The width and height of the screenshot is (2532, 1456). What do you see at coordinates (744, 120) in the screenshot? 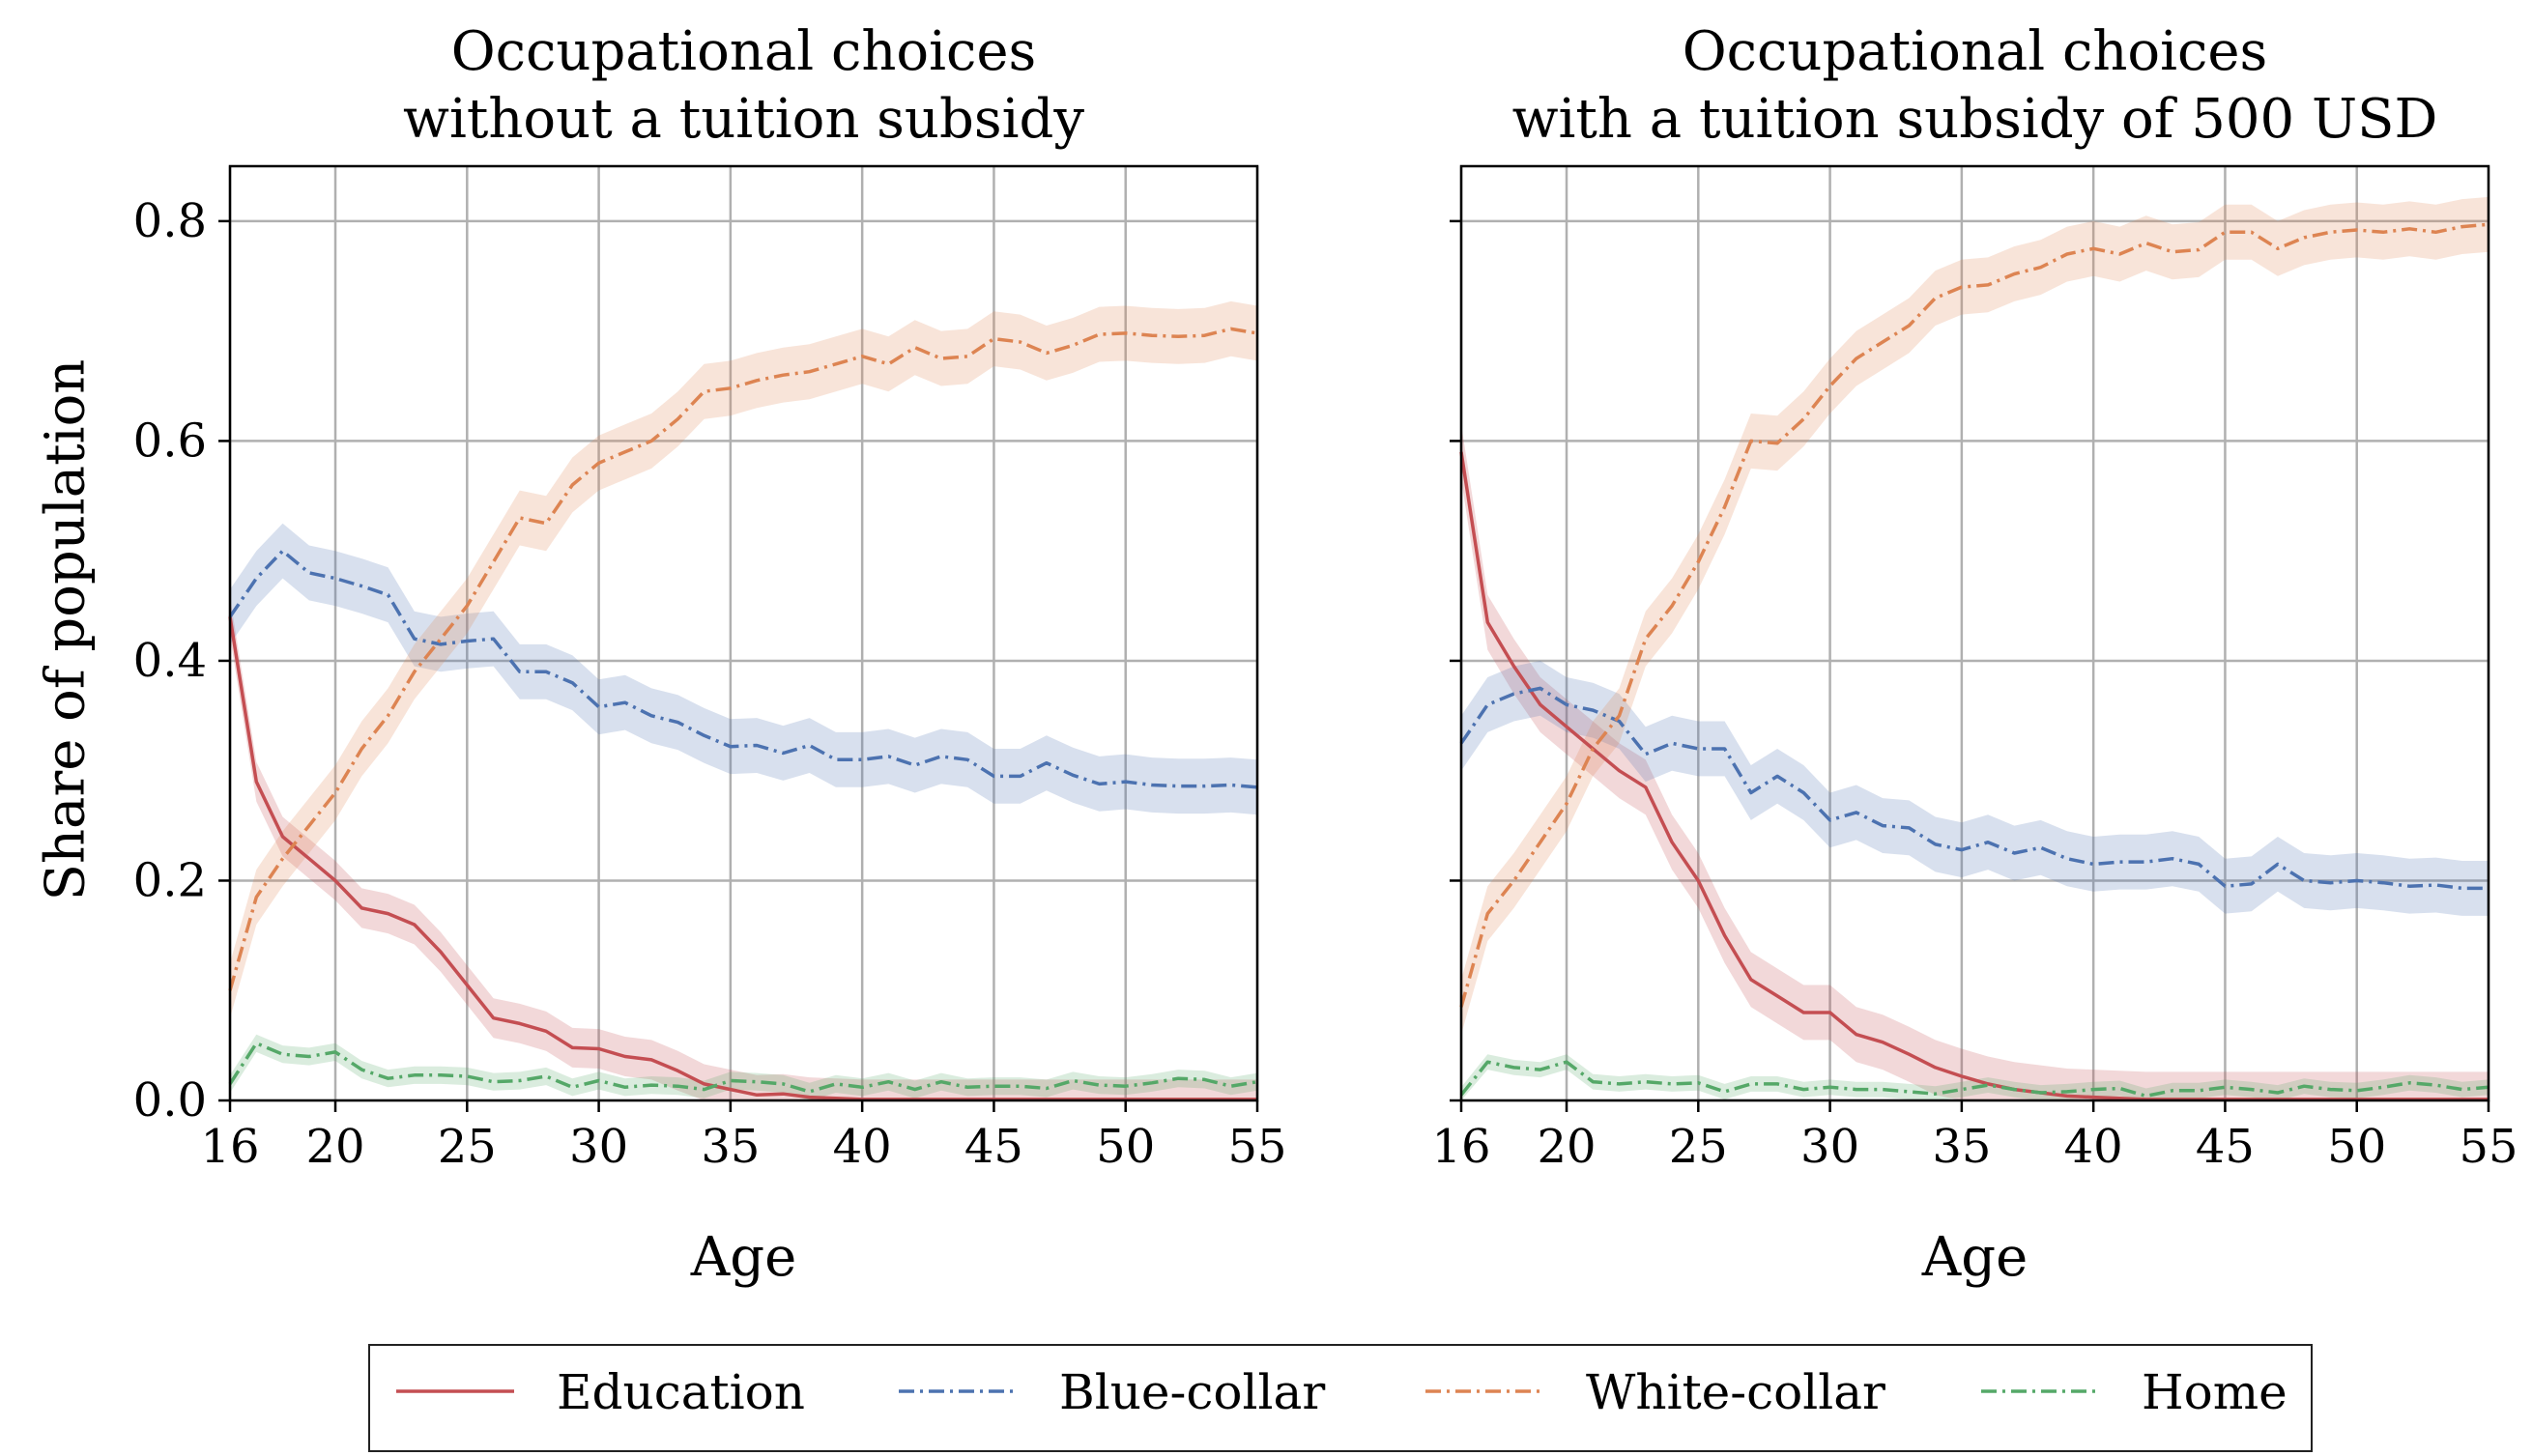
I see `panel-title-line-2: without a tuition subsidy` at bounding box center [744, 120].